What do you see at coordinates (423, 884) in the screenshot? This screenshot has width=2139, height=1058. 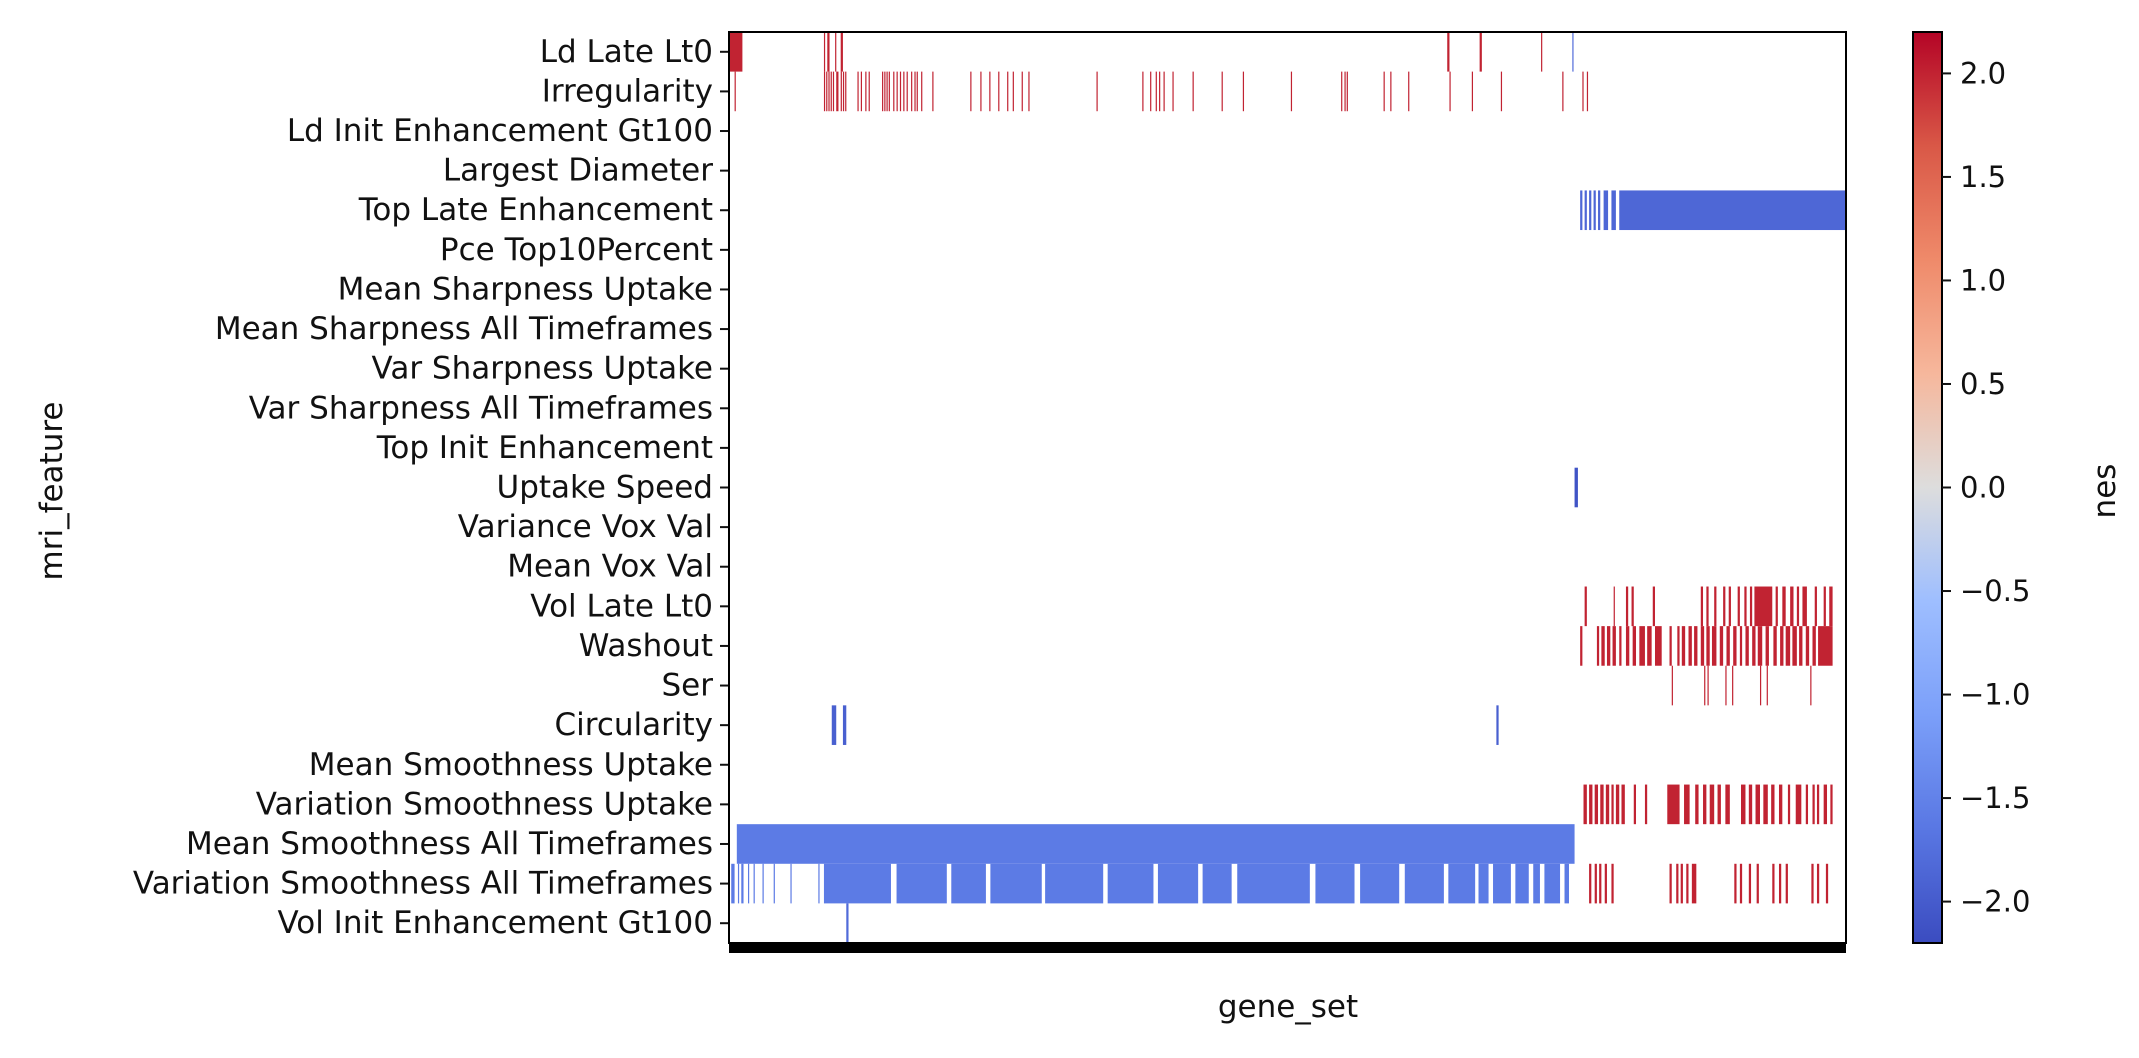 I see `row-label: Variation Smoothness All Timeframes` at bounding box center [423, 884].